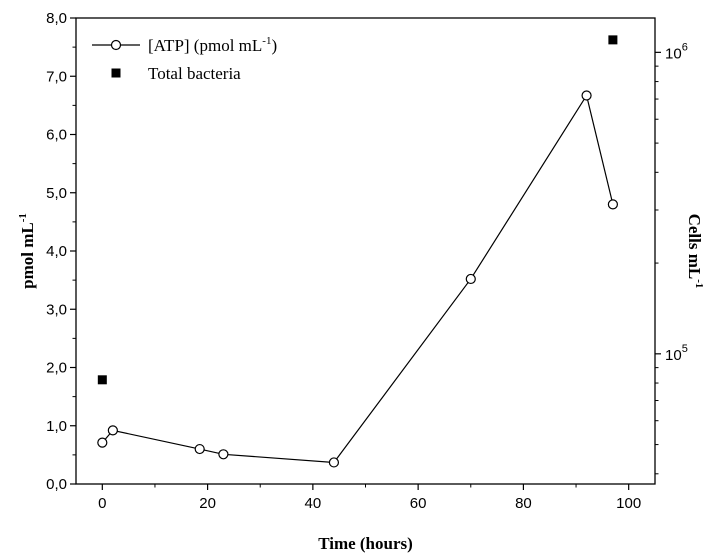  Describe the element at coordinates (523, 503) in the screenshot. I see `x-tick-label: 80` at that location.